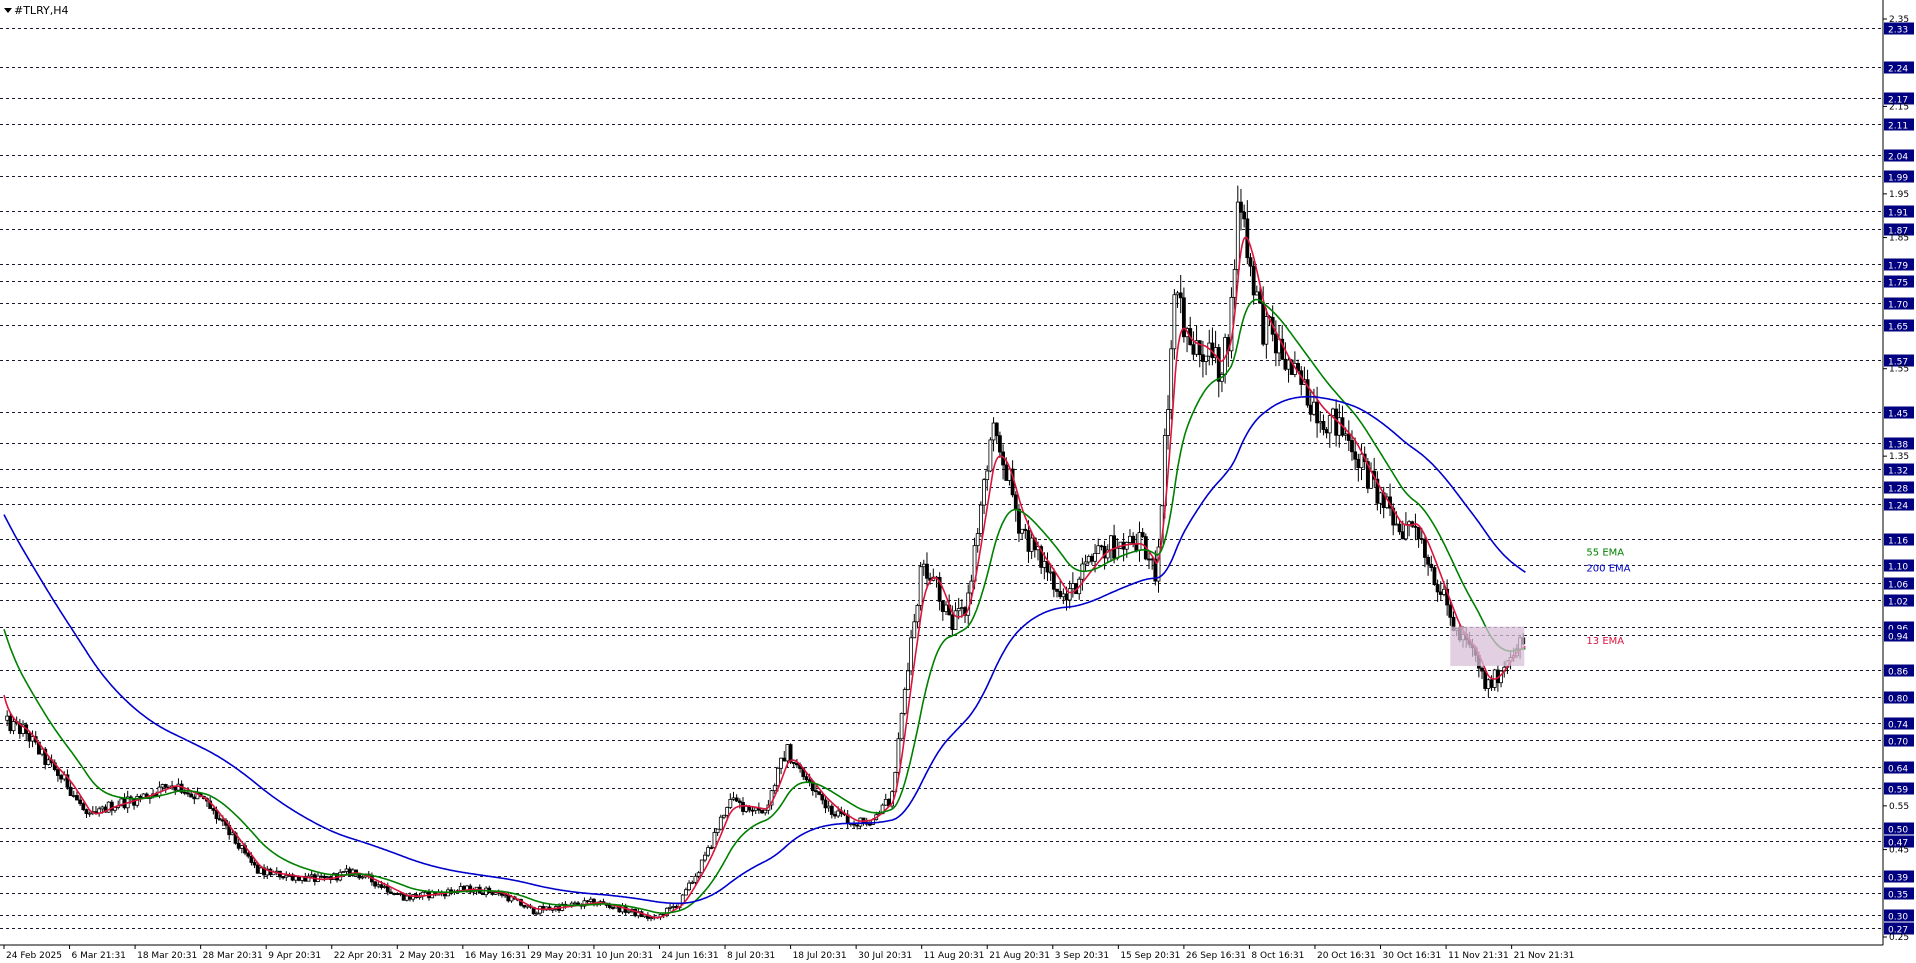 Image resolution: width=1916 pixels, height=963 pixels. Describe the element at coordinates (820, 956) in the screenshot. I see `x-tick-label: 18 Jul 20:31` at that location.